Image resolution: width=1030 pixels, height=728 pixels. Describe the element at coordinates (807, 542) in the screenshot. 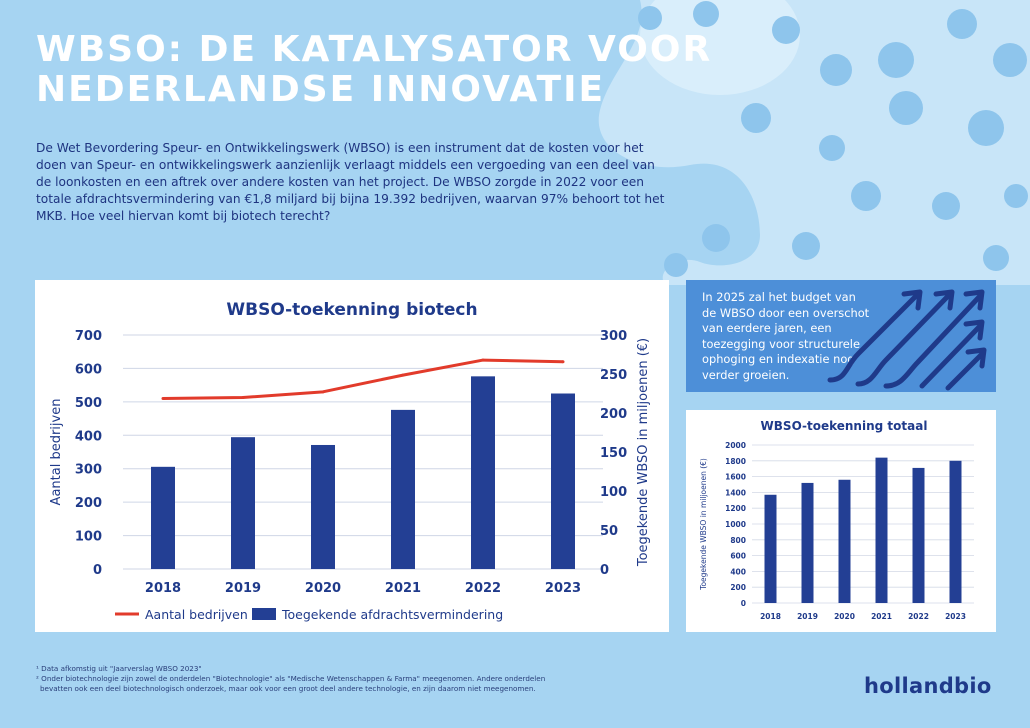

I see `total-bar-2019` at that location.